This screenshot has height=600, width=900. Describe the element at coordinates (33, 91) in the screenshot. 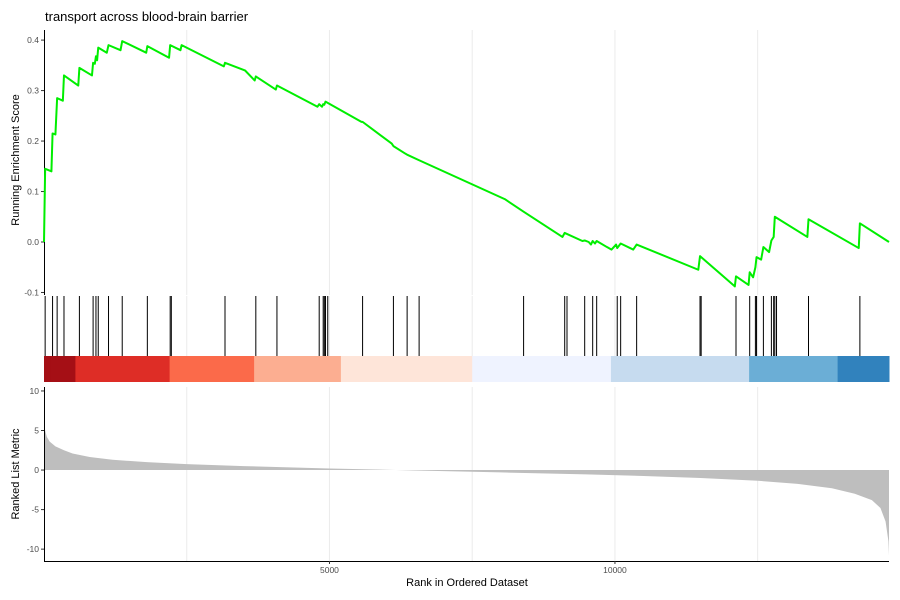

I see `y-tick-label: 0.3` at that location.